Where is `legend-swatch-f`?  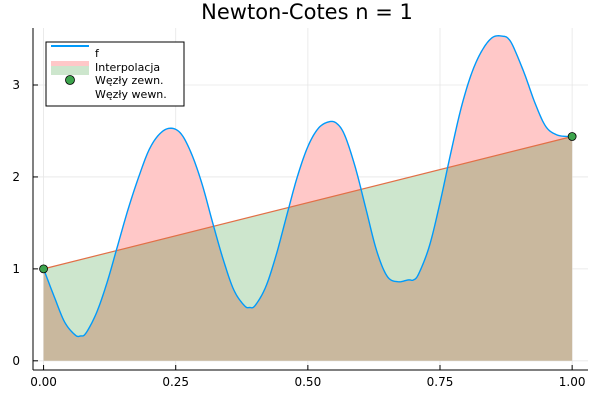
legend-swatch-f is located at coordinates (70, 50).